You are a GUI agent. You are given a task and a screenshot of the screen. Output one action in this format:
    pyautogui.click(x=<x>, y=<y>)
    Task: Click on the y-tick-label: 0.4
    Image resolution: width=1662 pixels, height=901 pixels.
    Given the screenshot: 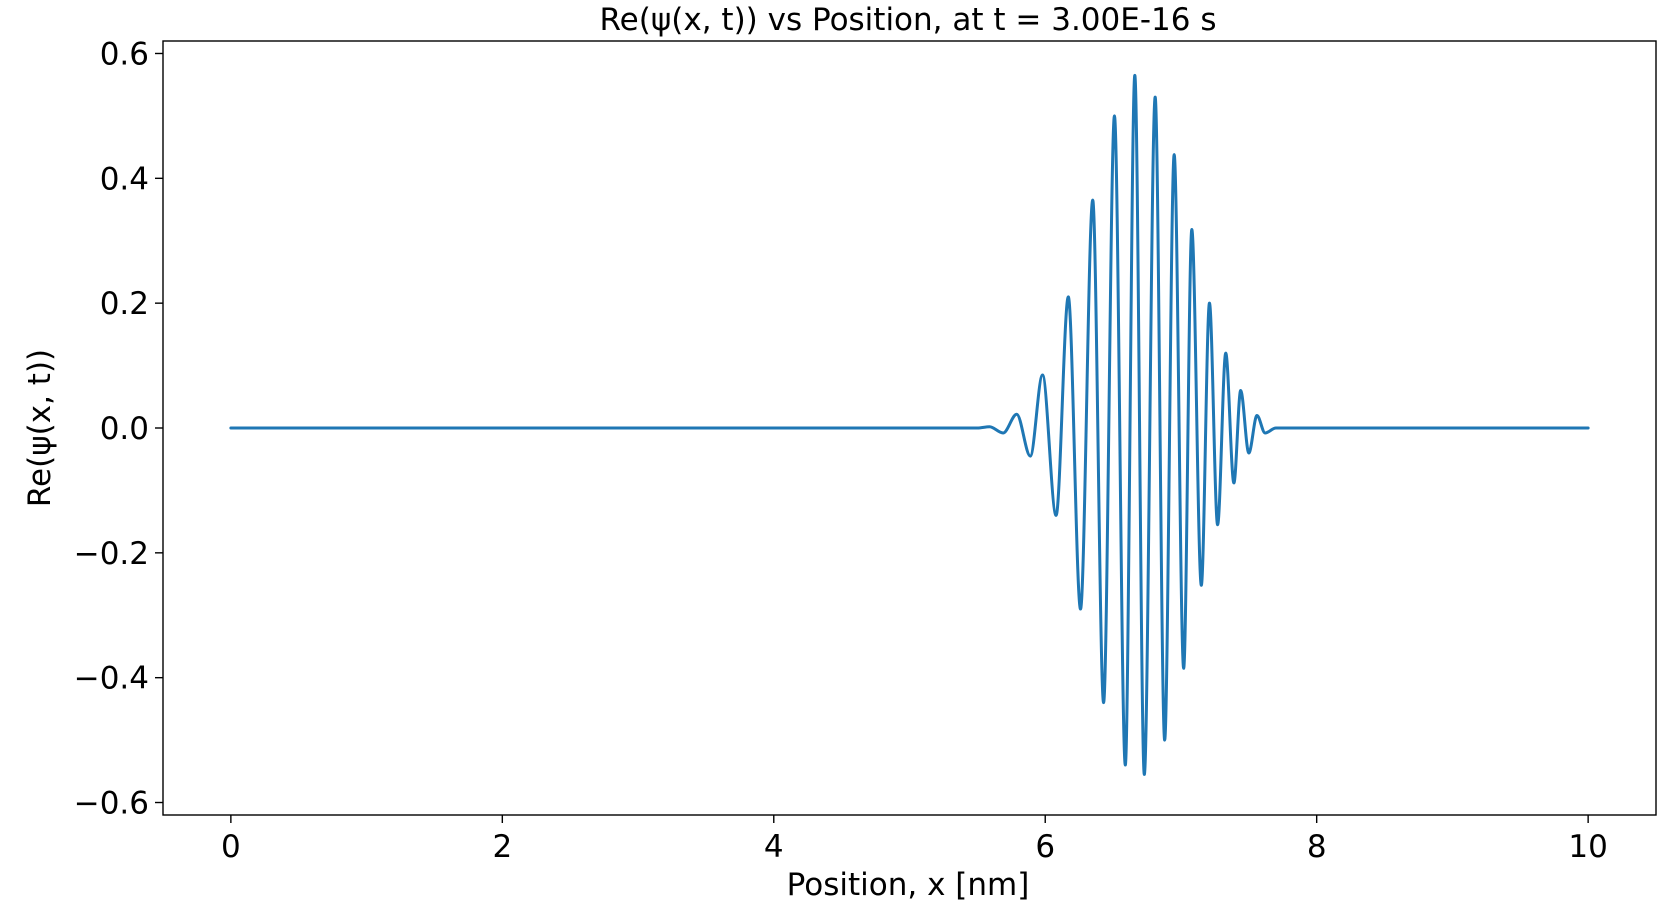 What is the action you would take?
    pyautogui.click(x=124, y=179)
    